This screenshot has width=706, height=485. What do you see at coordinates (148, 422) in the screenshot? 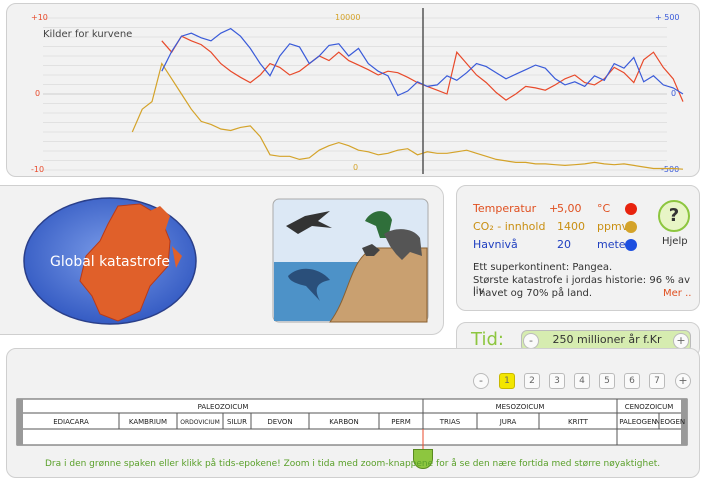
I see `period-kambrium: KAMBRIUM` at bounding box center [148, 422].